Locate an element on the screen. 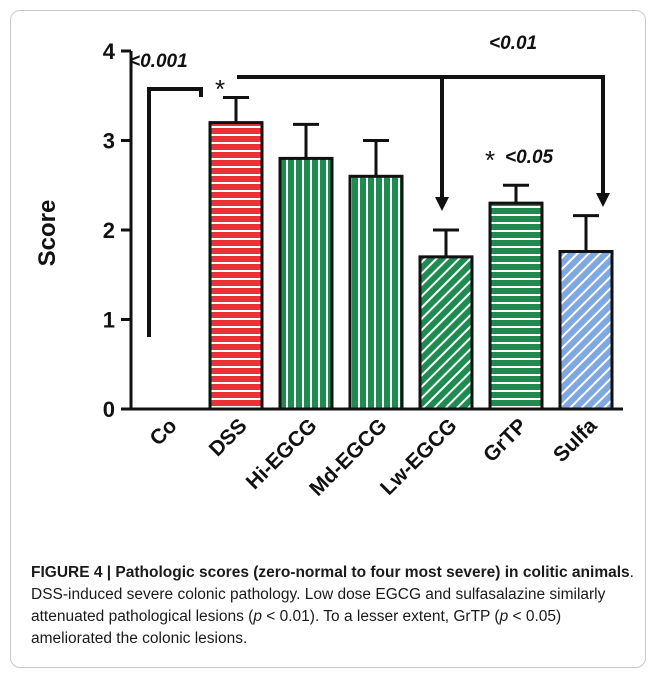 This screenshot has height=680, width=656. annotations: <0.001 * <0.01 * <0.05 is located at coordinates (341, 104).